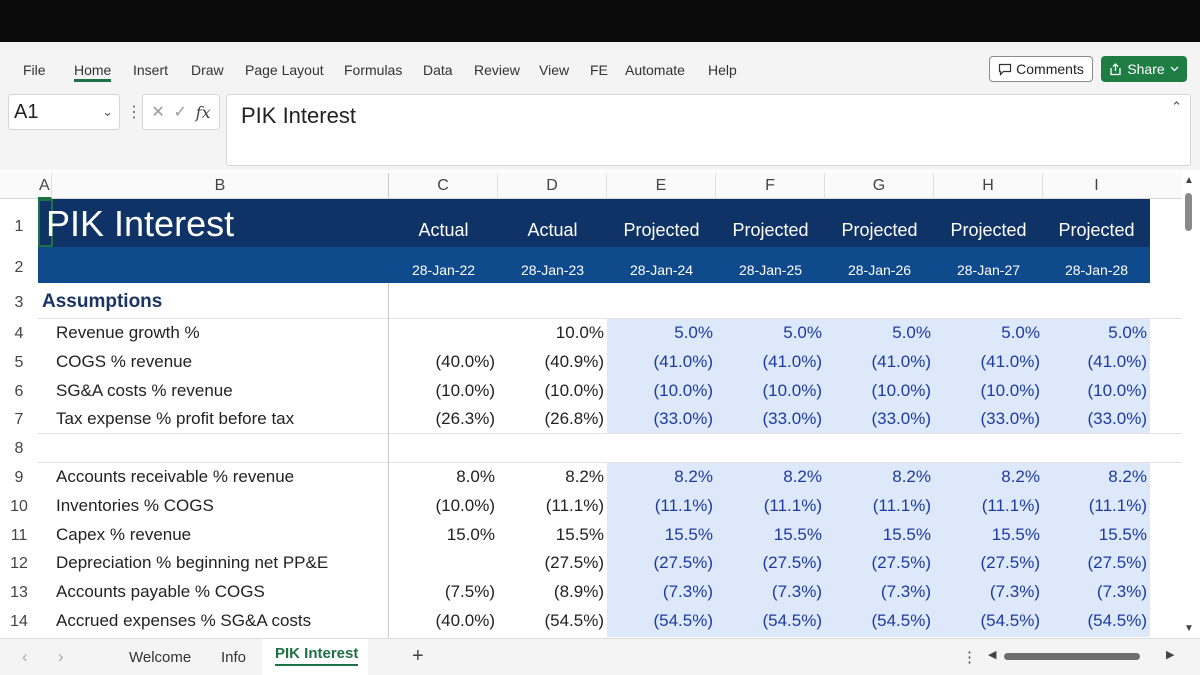 The width and height of the screenshot is (1200, 675). Describe the element at coordinates (1144, 69) in the screenshot. I see `share-button: Share` at that location.